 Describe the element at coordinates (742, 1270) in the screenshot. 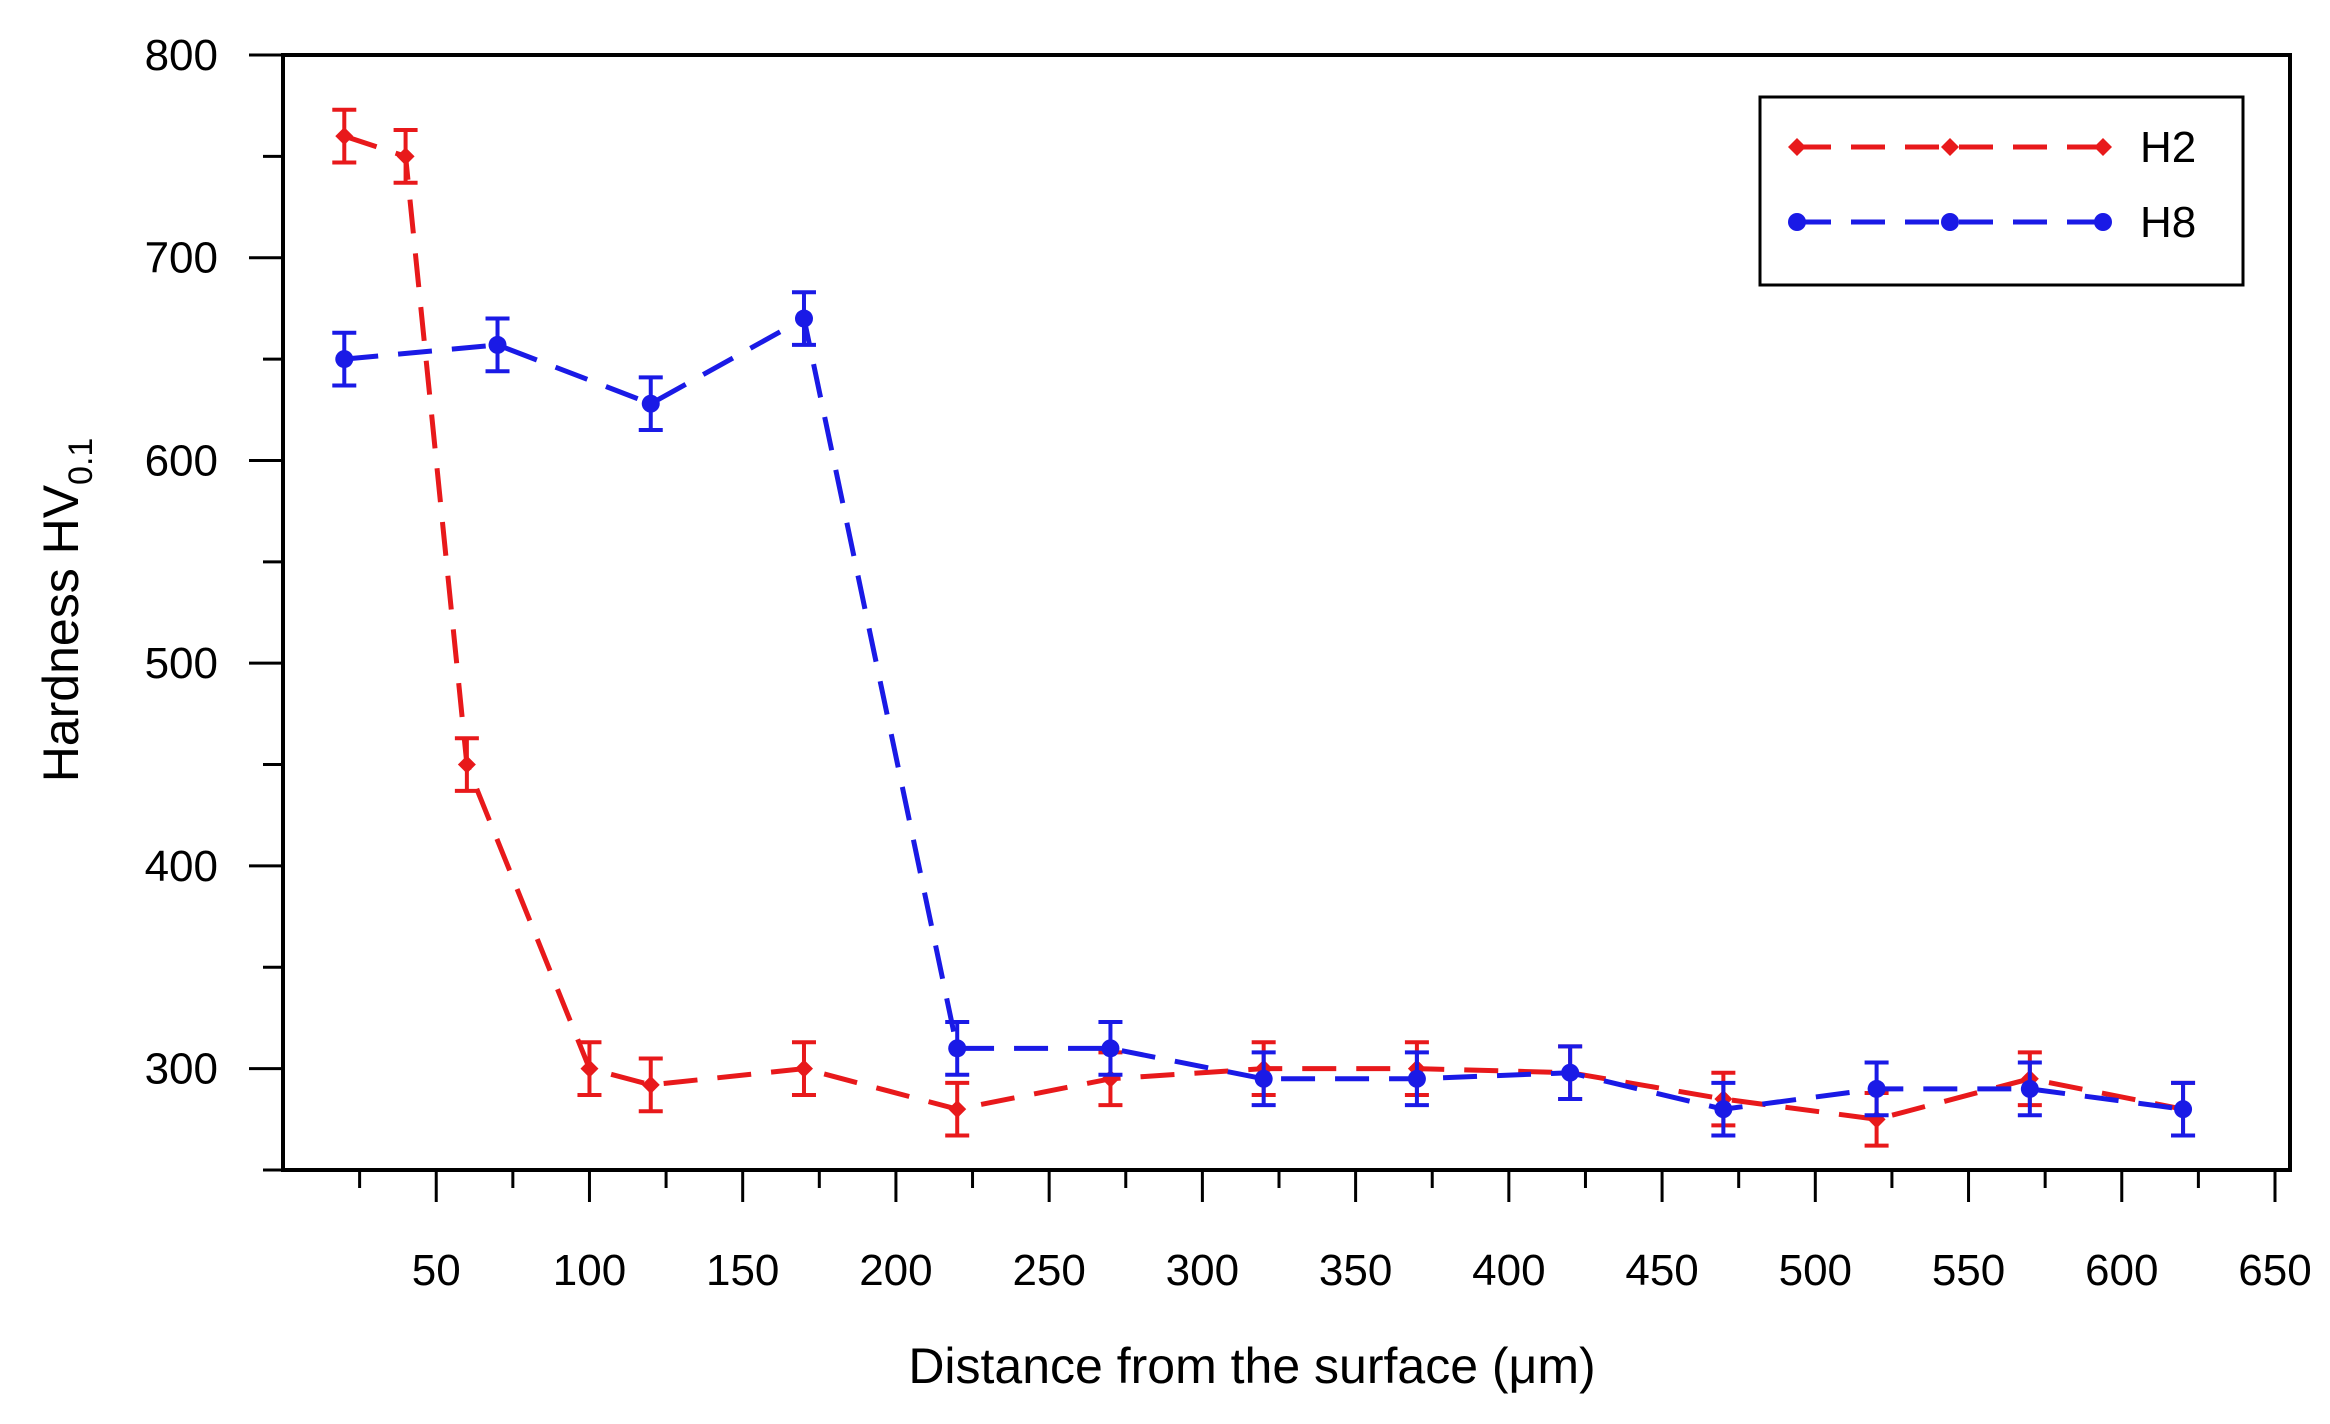

I see `x-tick-label: 150` at that location.